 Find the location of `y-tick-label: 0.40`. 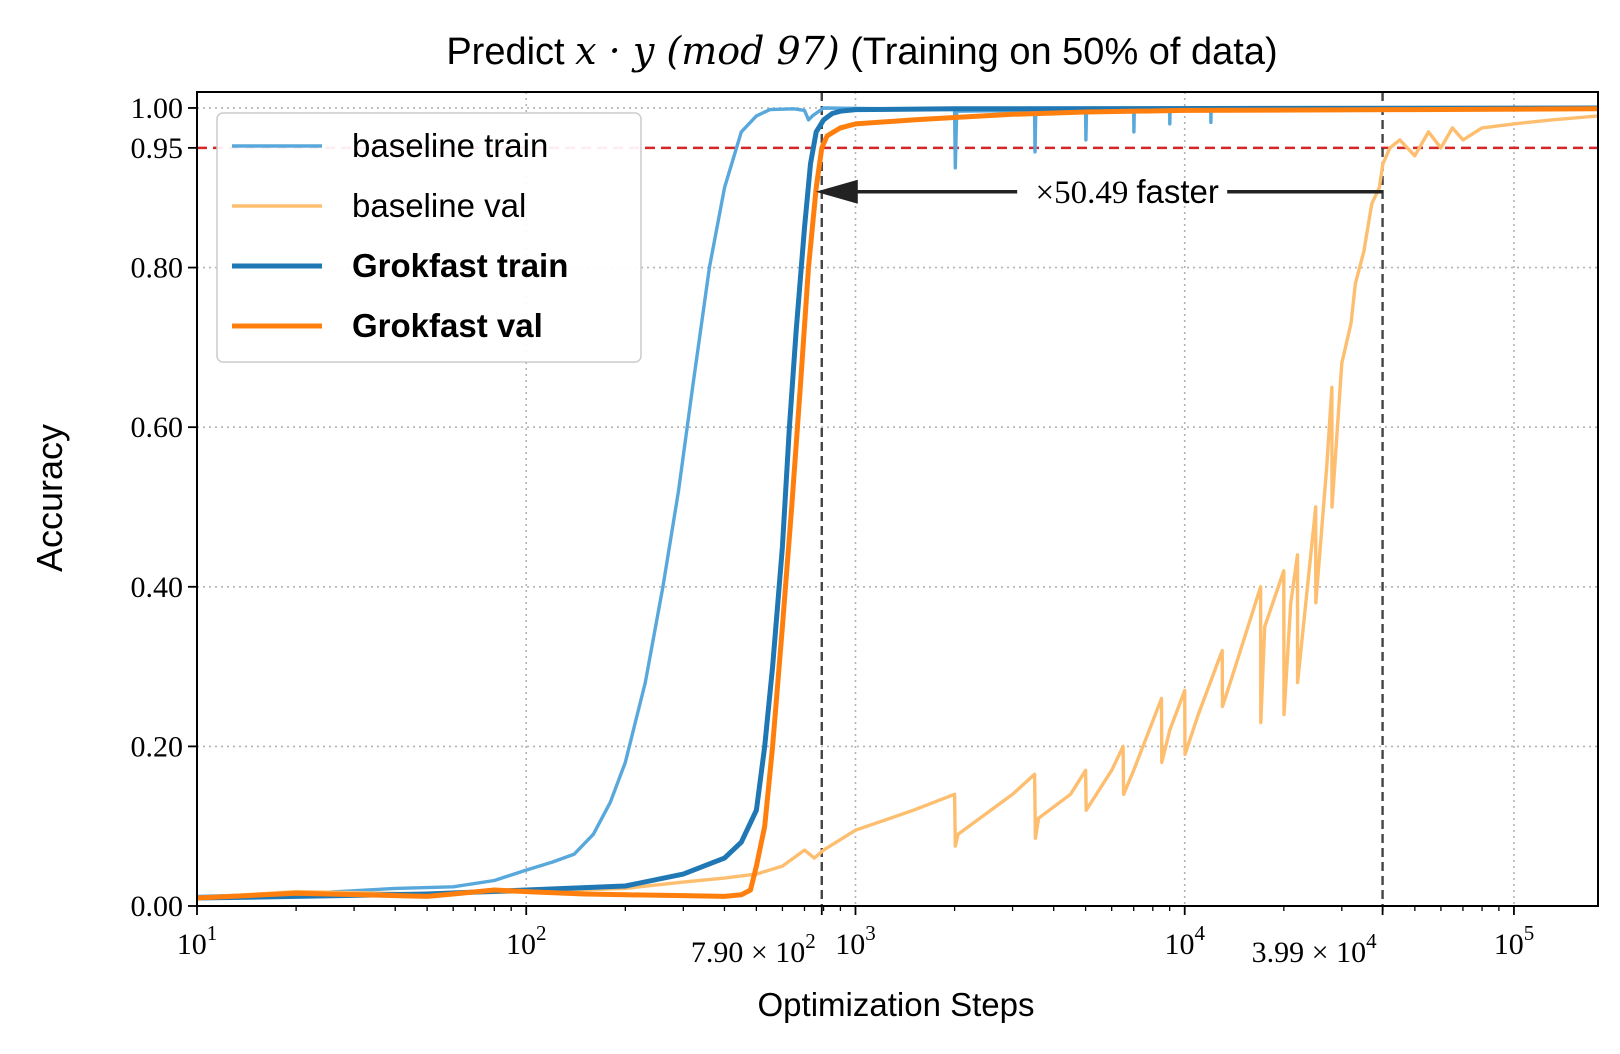

y-tick-label: 0.40 is located at coordinates (157, 587).